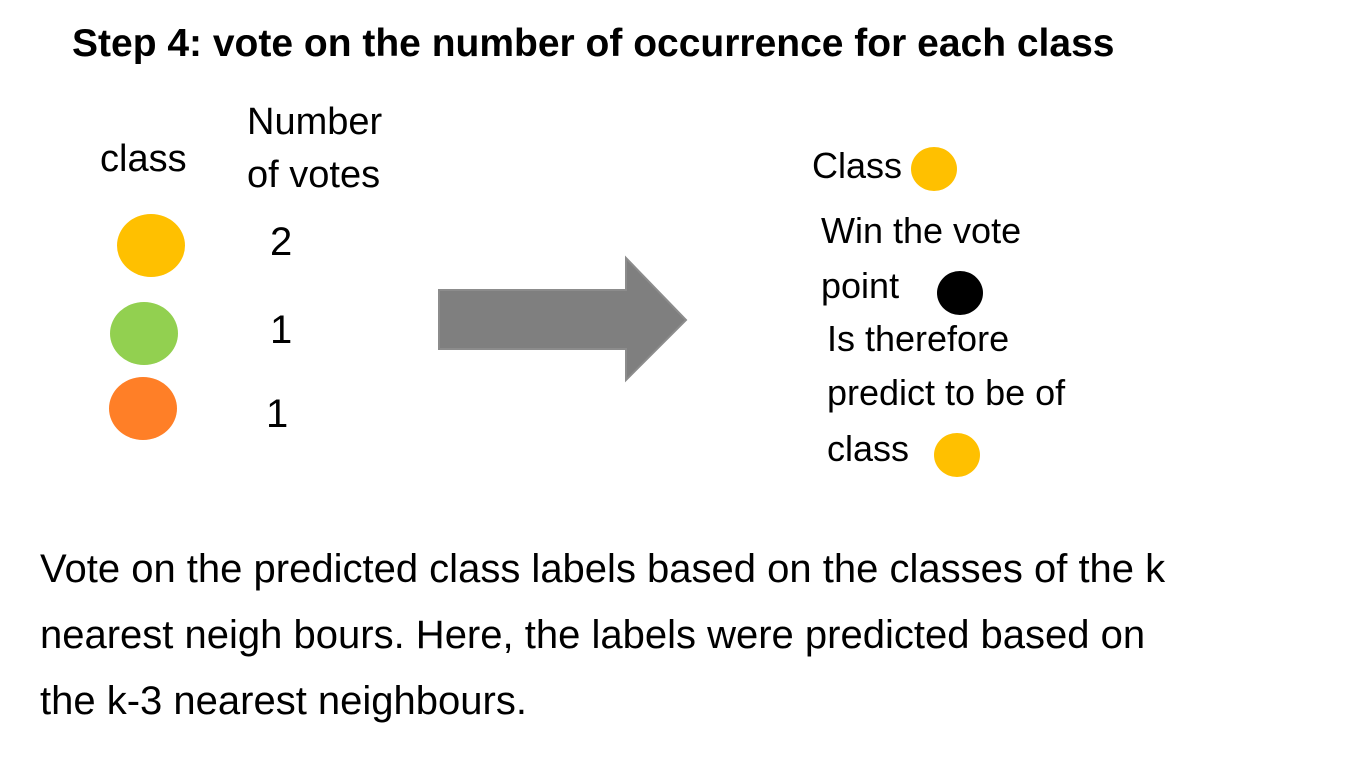 The width and height of the screenshot is (1366, 768). Describe the element at coordinates (143, 159) in the screenshot. I see `class-column-header: class` at that location.